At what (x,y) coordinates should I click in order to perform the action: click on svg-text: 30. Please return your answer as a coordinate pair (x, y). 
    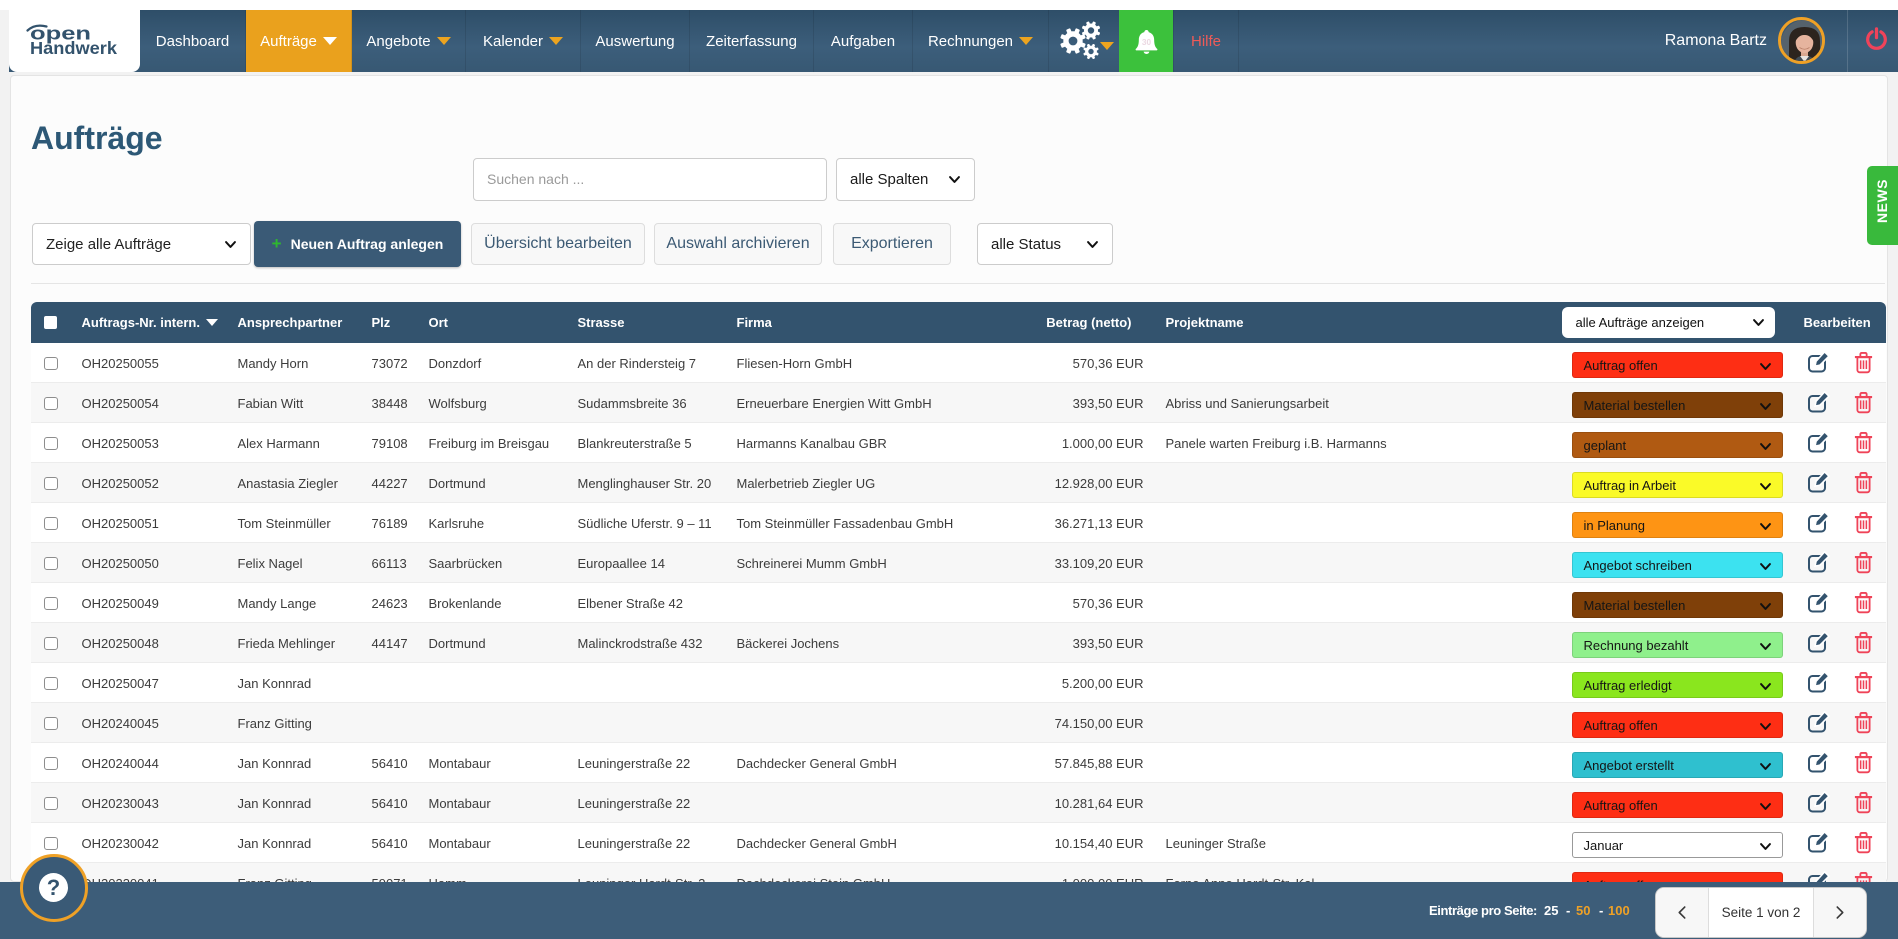
    Looking at the image, I should click on (1146, 41).